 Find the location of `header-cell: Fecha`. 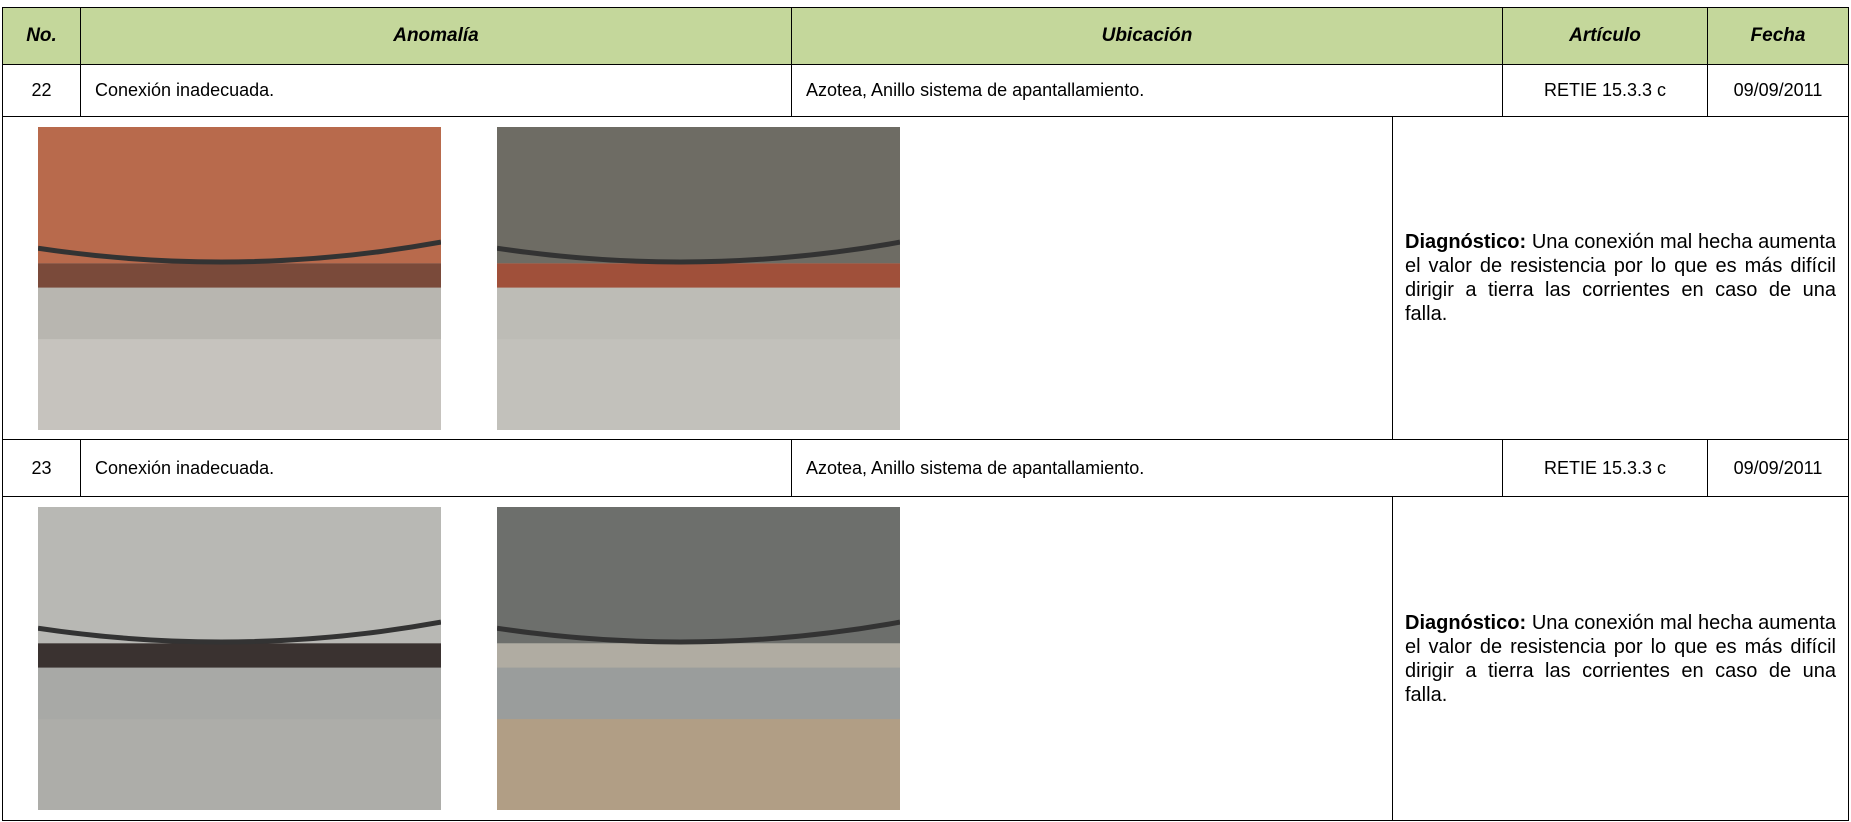

header-cell: Fecha is located at coordinates (1778, 36).